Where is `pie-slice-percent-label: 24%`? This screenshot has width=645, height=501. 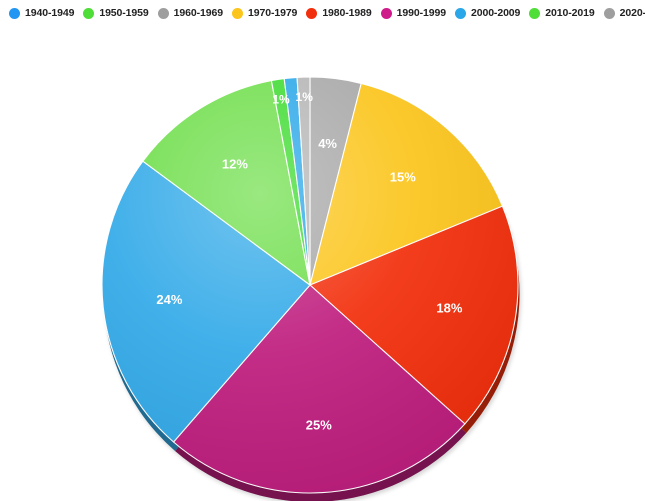 pie-slice-percent-label: 24% is located at coordinates (169, 299).